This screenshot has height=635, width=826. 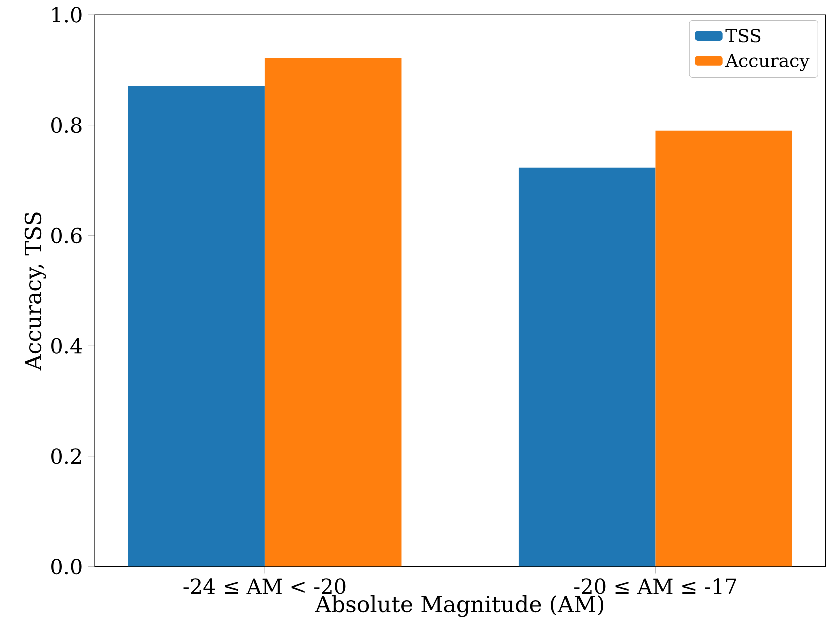 What do you see at coordinates (655, 586) in the screenshot?
I see `x-tick-label: -20 ≤ AM ≤ -17` at bounding box center [655, 586].